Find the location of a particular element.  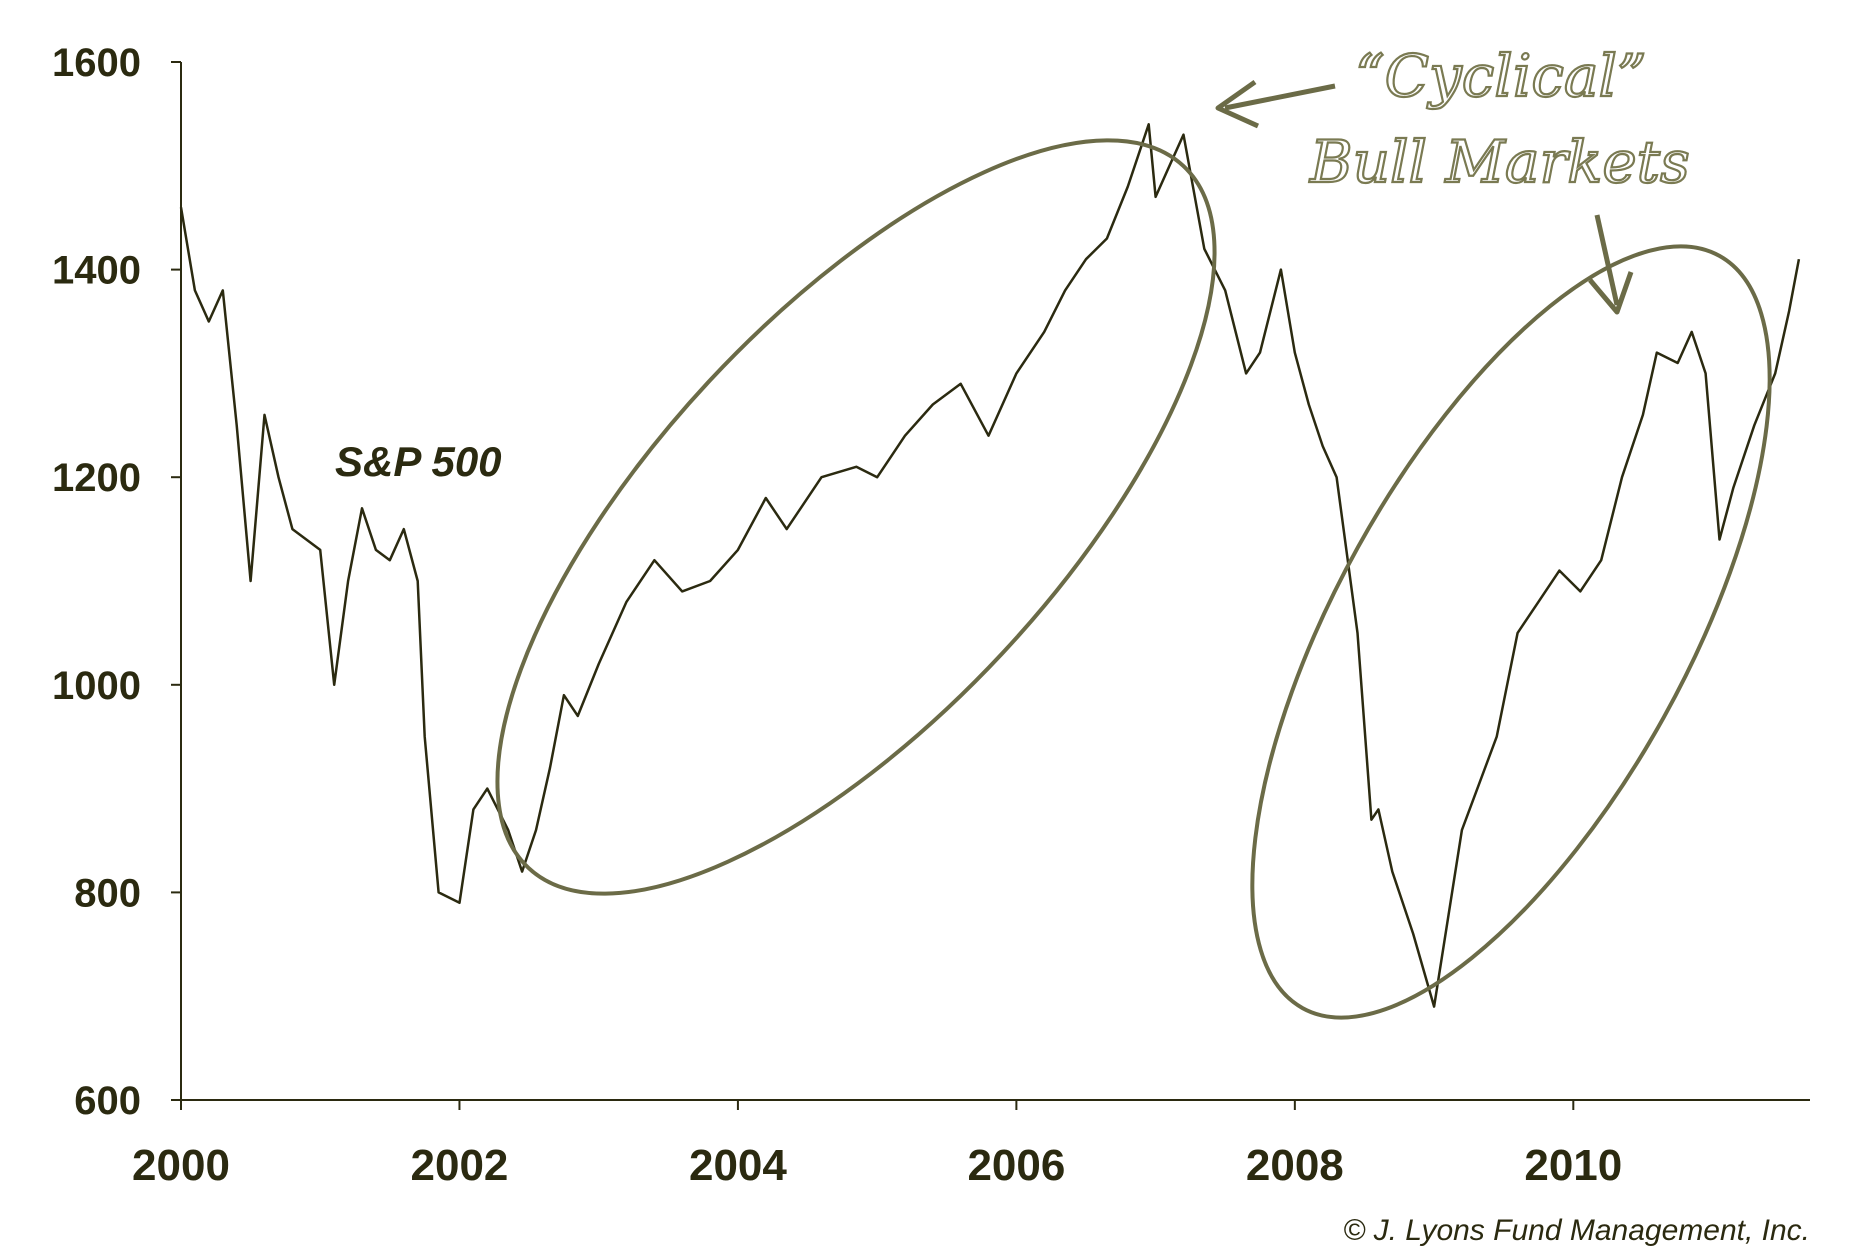

x-ticks: 2000 2002 2004 2006 2008 2010 is located at coordinates (877, 1145).